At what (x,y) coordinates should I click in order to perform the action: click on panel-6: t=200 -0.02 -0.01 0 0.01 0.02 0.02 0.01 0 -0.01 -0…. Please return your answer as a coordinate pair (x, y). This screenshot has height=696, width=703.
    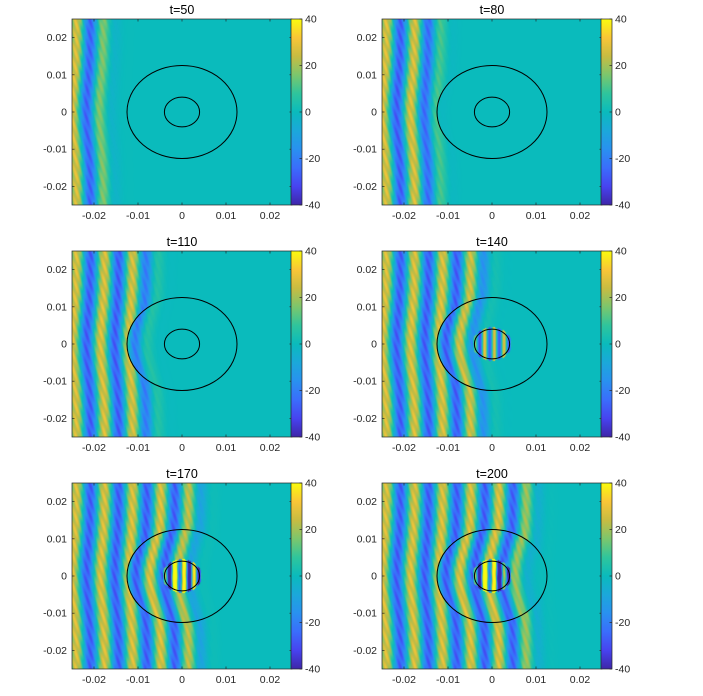
    Looking at the image, I should click on (491, 576).